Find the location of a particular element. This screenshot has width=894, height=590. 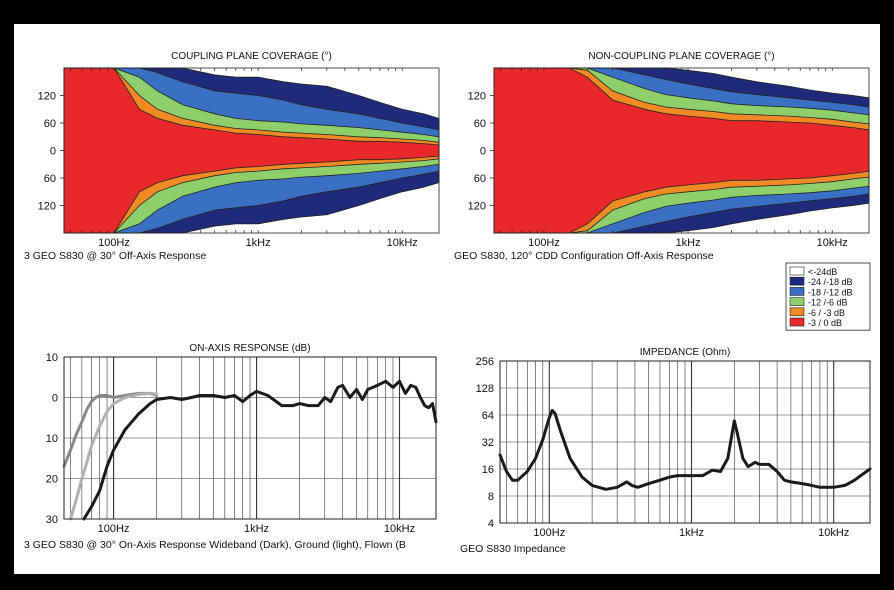

legend-label: <-24dB is located at coordinates (822, 272).